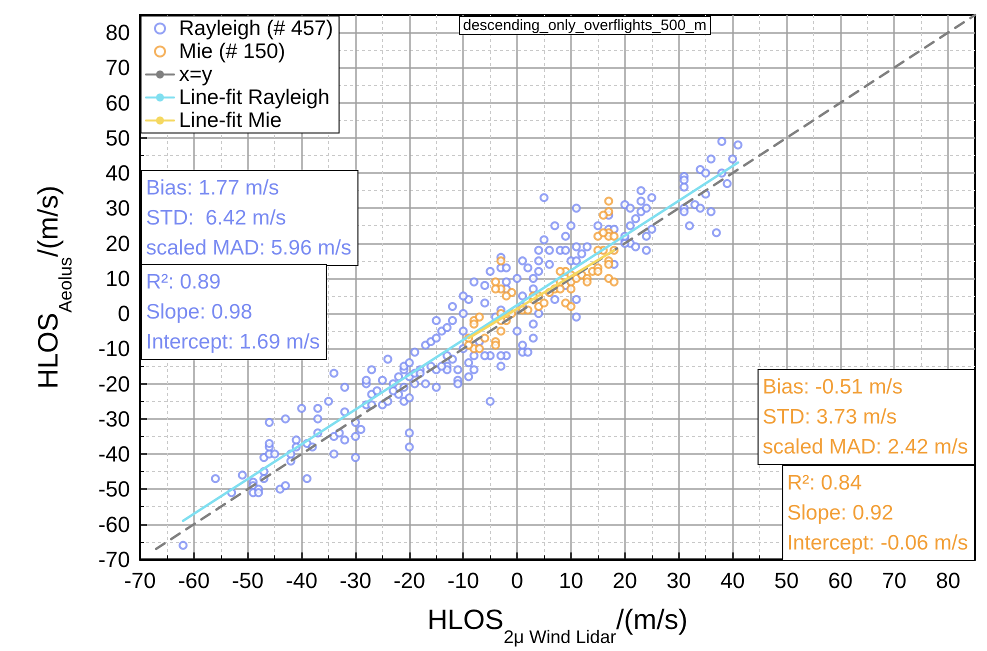  I want to click on x-tick-label: -20, so click(409, 580).